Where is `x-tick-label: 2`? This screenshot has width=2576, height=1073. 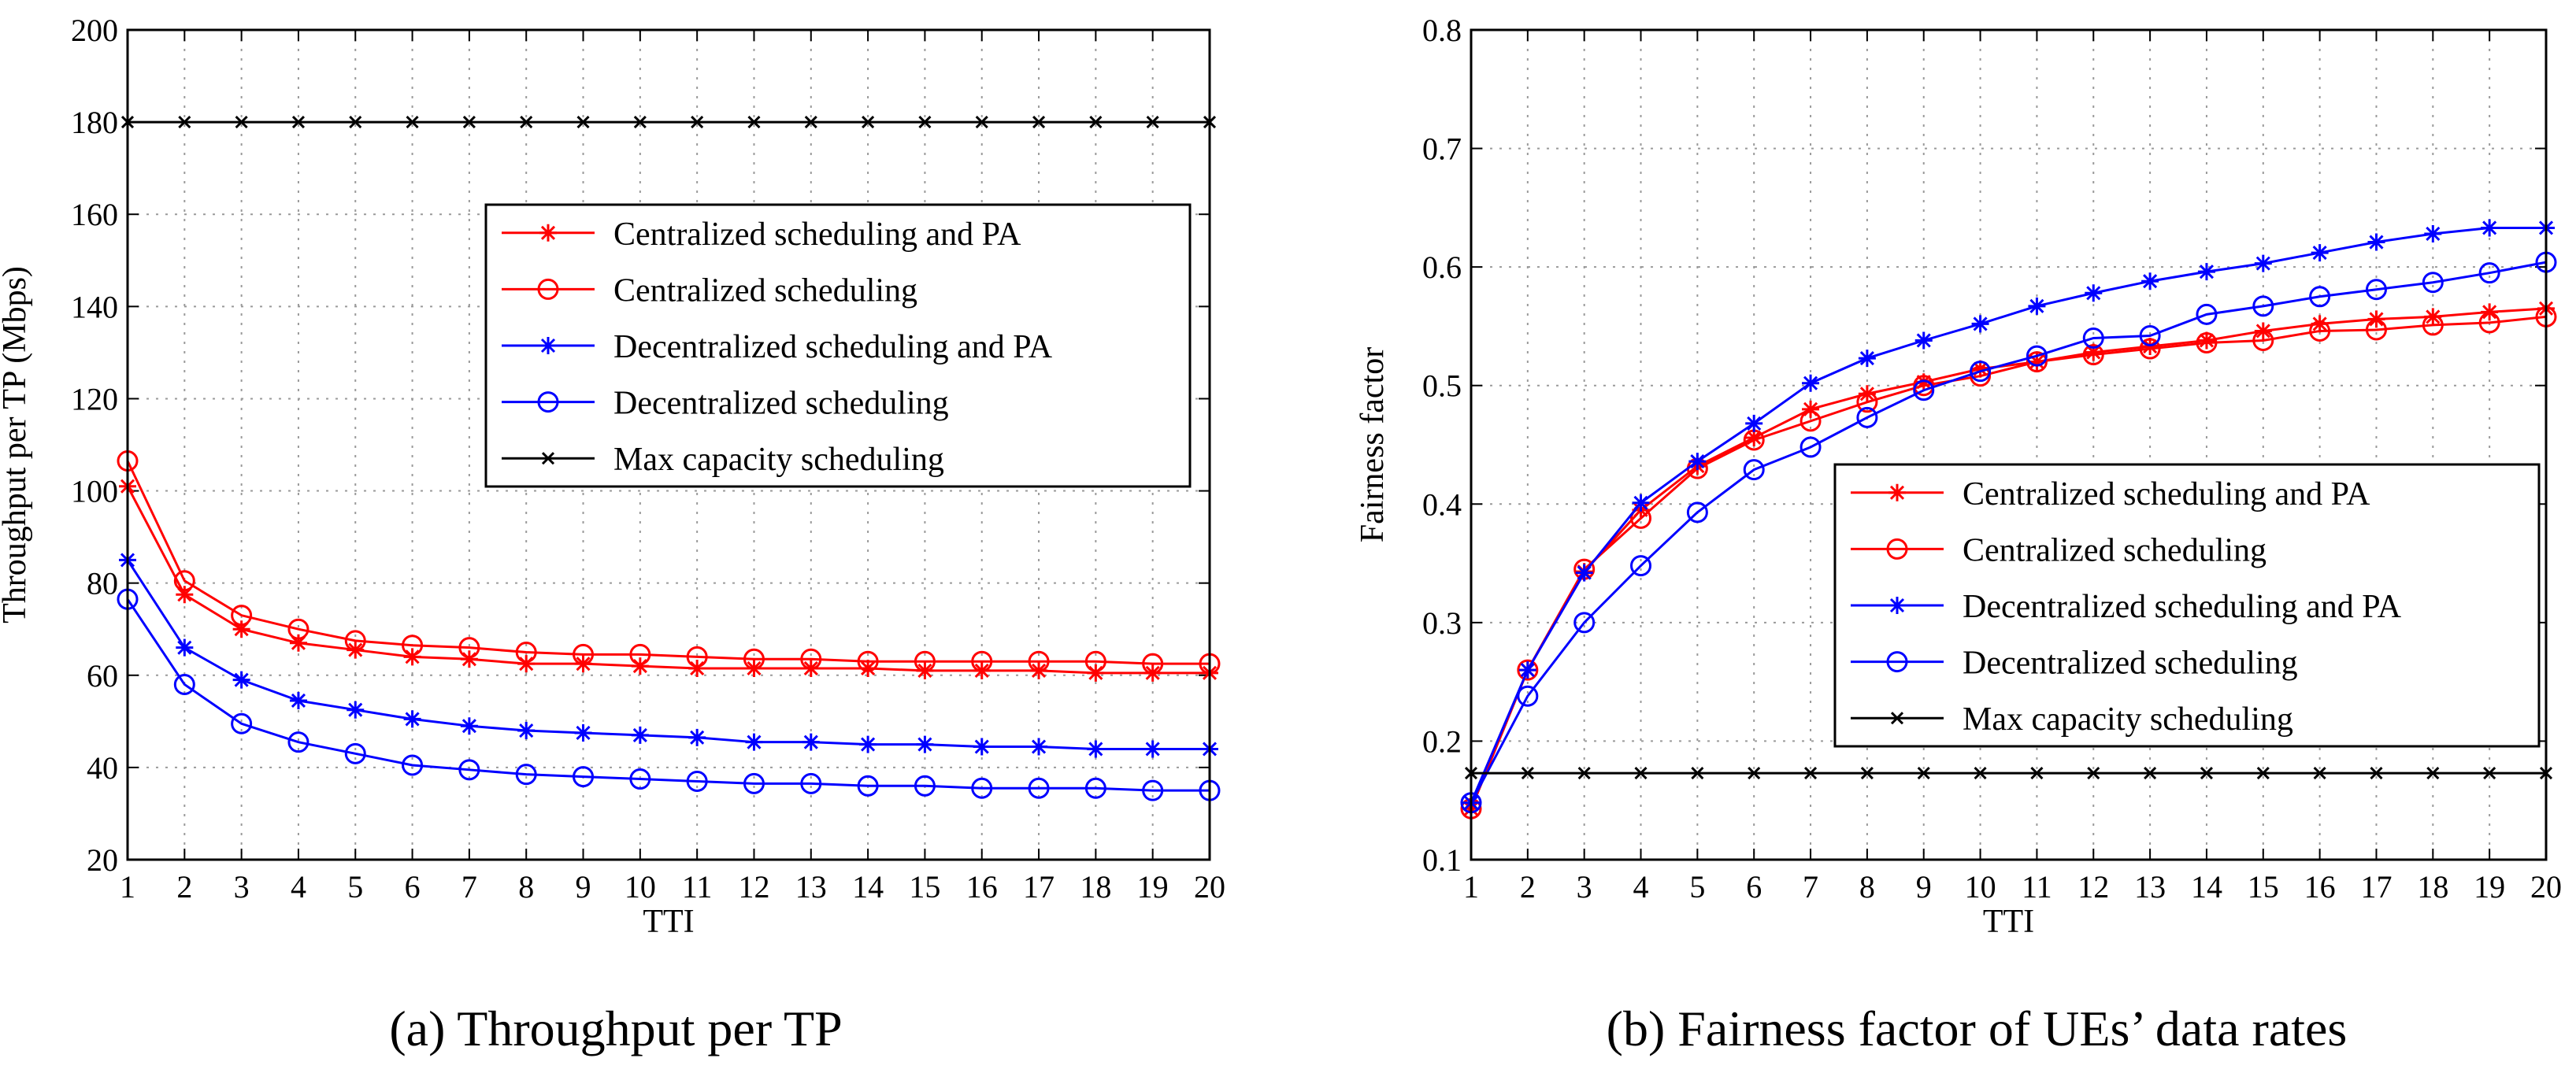
x-tick-label: 2 is located at coordinates (1528, 887).